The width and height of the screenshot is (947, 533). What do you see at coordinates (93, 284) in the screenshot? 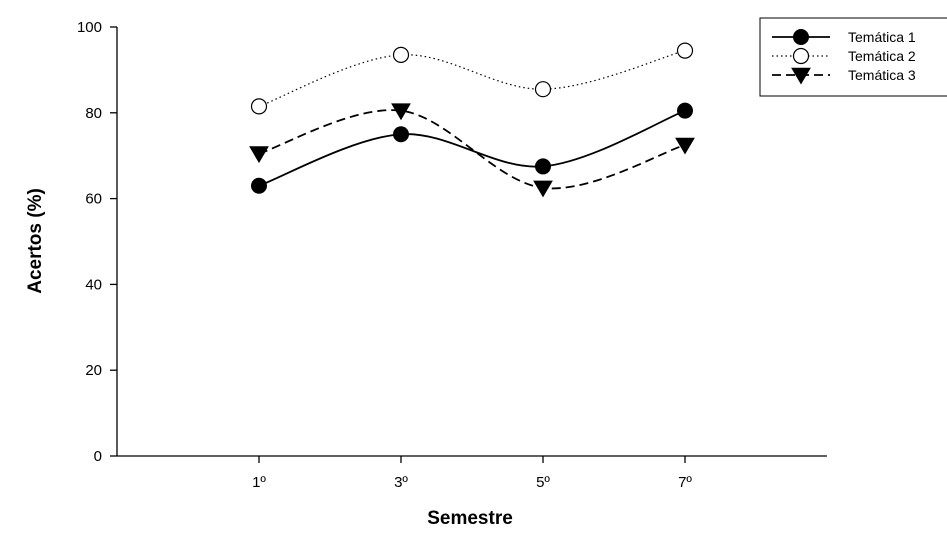
I see `y-tick-label: 40` at bounding box center [93, 284].